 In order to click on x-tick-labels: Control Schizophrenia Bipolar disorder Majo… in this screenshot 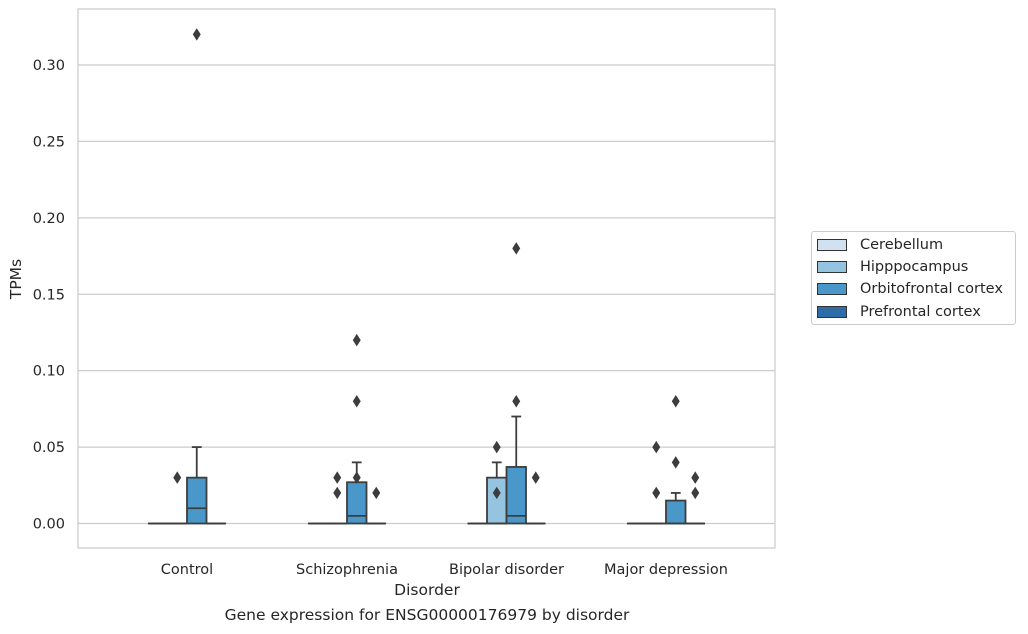, I will do `click(444, 570)`.